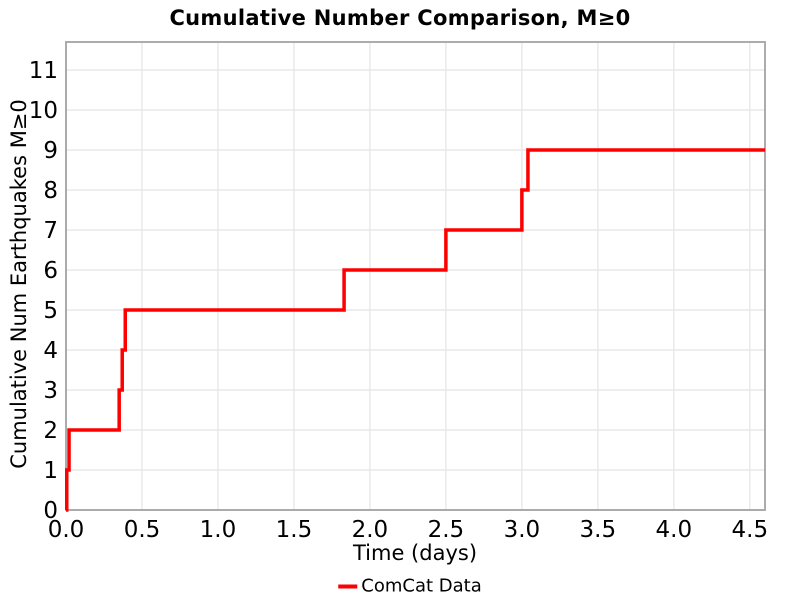 Image resolution: width=800 pixels, height=600 pixels. What do you see at coordinates (522, 530) in the screenshot?
I see `x-tick-label: 3.0` at bounding box center [522, 530].